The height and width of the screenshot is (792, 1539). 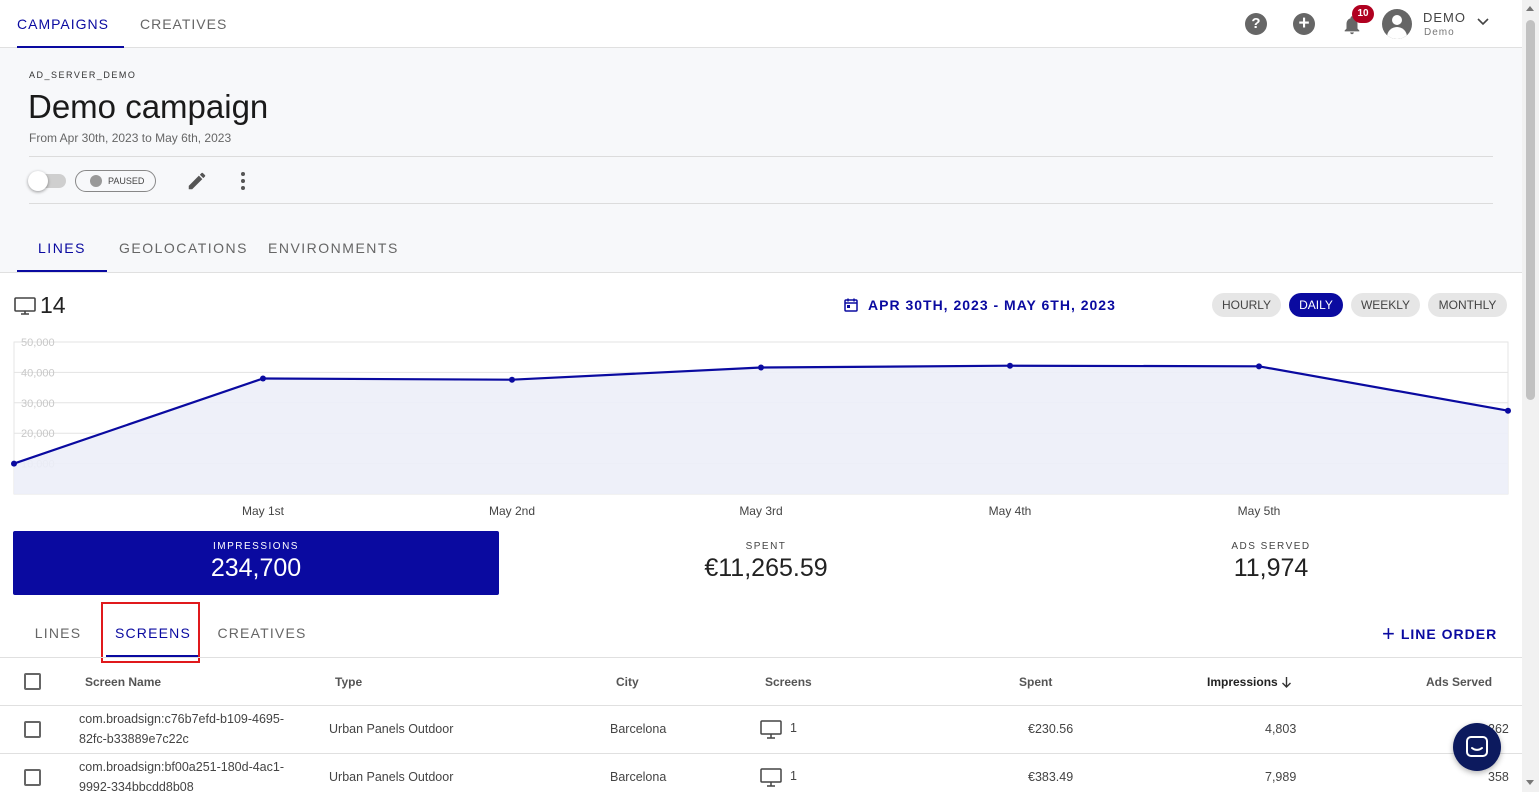 I want to click on stat-spent: SPENT €11,265.59, so click(x=766, y=563).